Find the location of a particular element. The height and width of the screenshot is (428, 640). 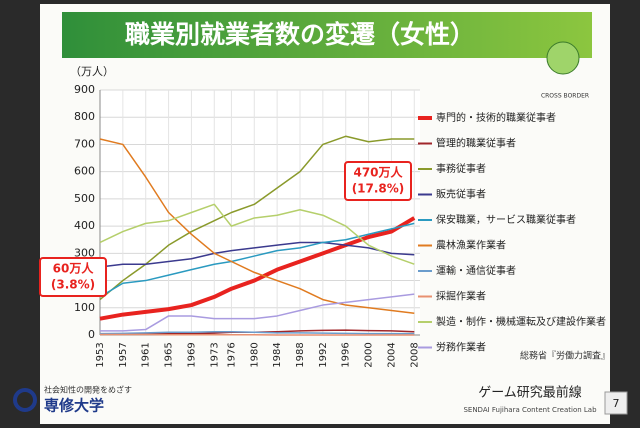

y-tick-label: 800 is located at coordinates (84, 116).